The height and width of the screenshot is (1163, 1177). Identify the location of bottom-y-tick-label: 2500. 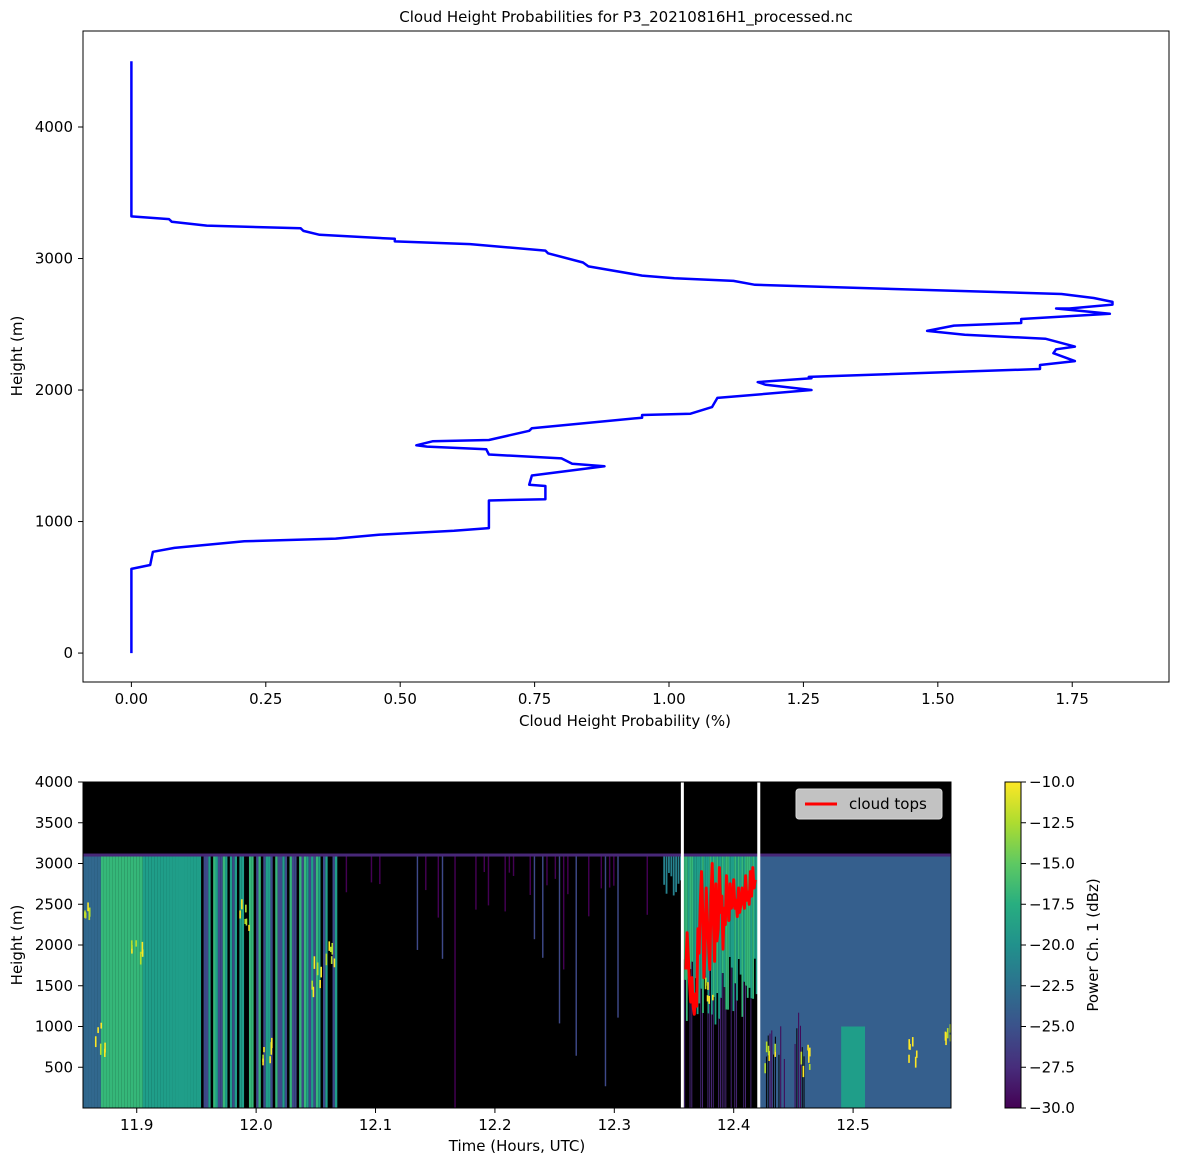
(54, 904).